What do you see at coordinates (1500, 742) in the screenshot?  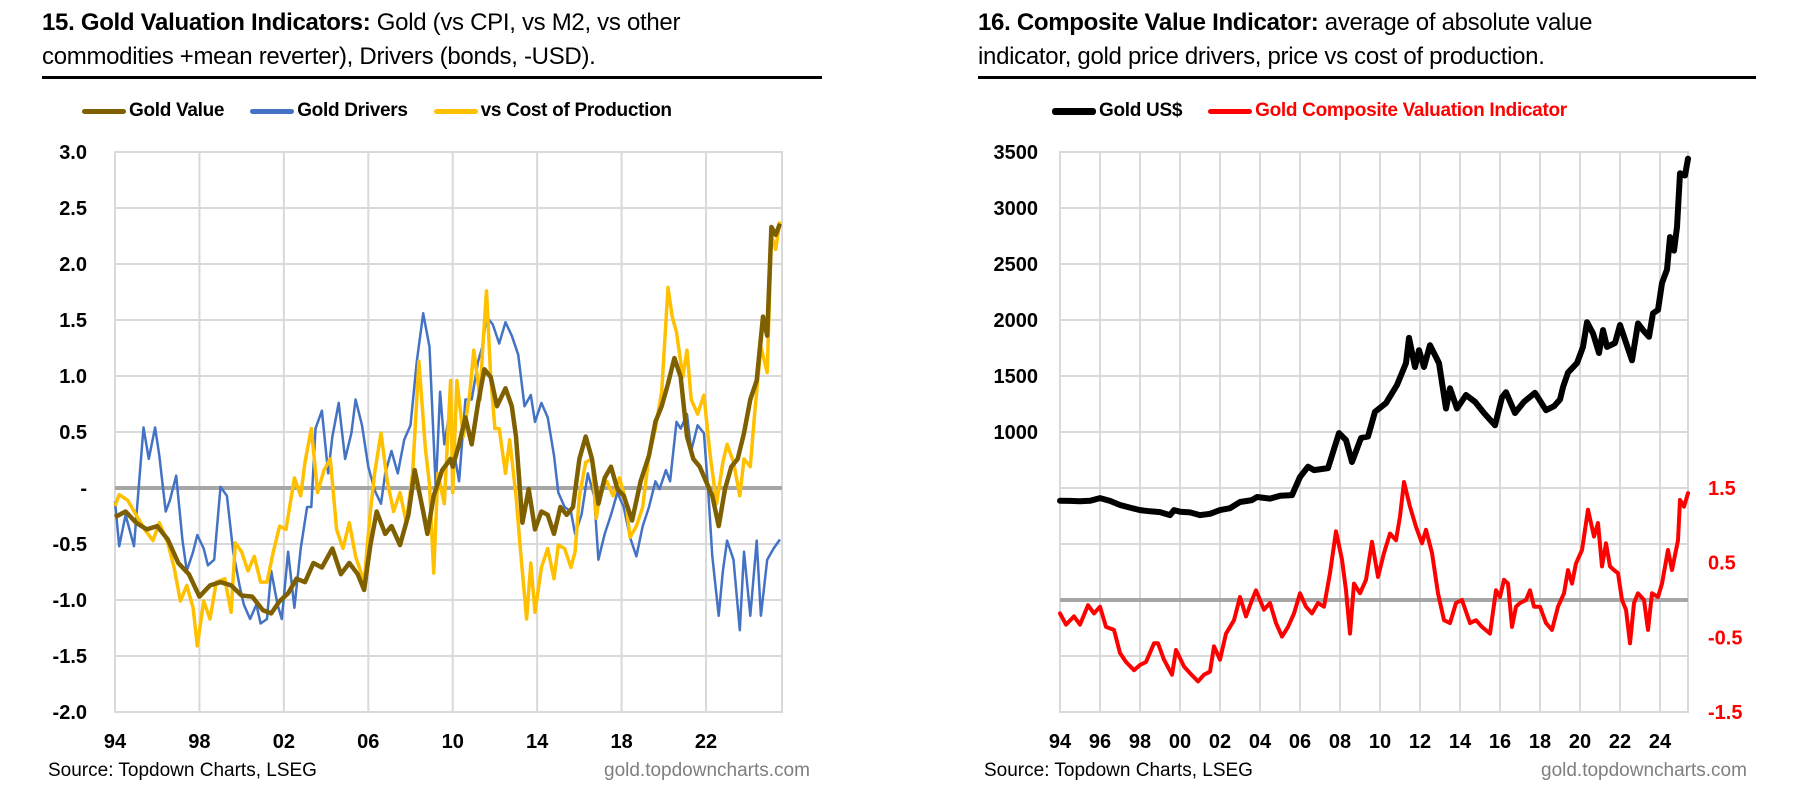 I see `x-tick-label: 16` at bounding box center [1500, 742].